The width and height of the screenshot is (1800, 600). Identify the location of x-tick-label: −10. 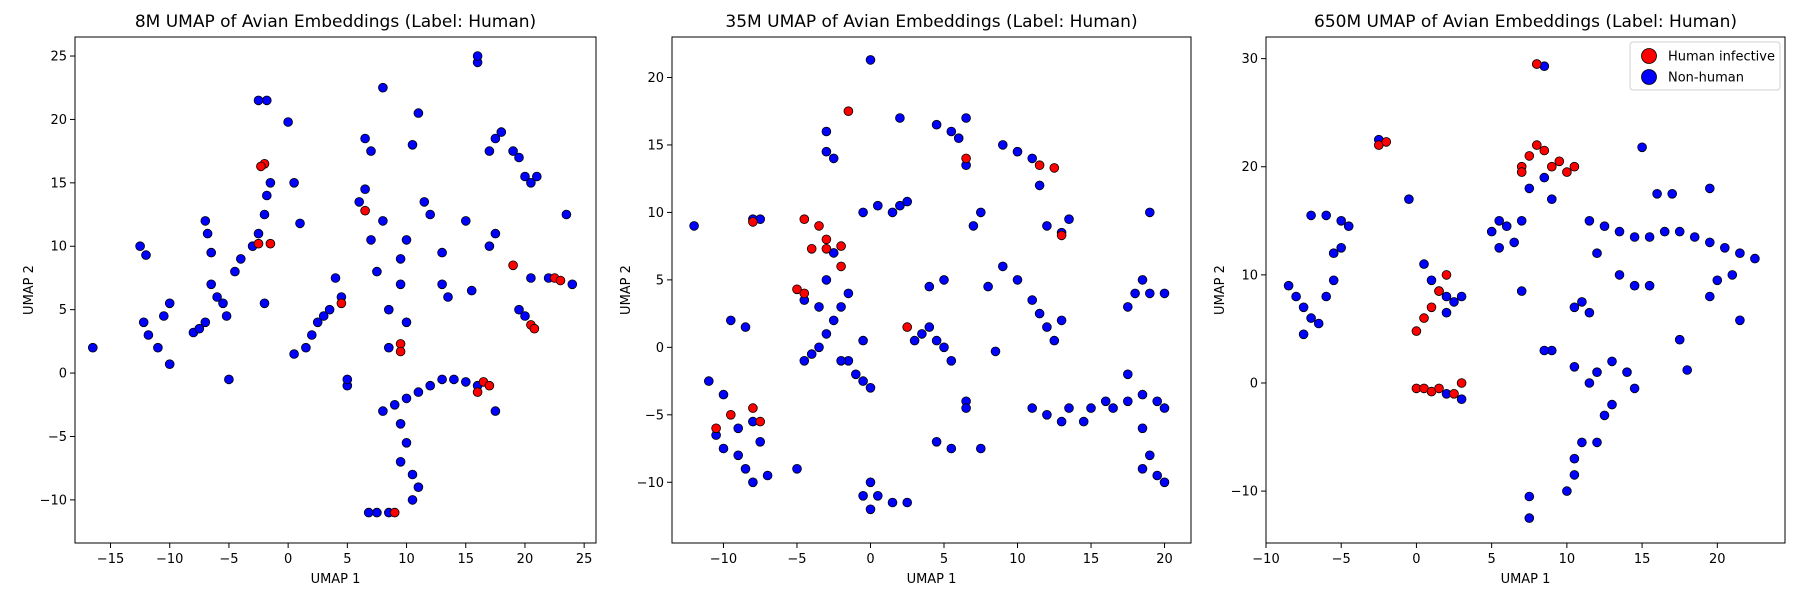
(723, 559).